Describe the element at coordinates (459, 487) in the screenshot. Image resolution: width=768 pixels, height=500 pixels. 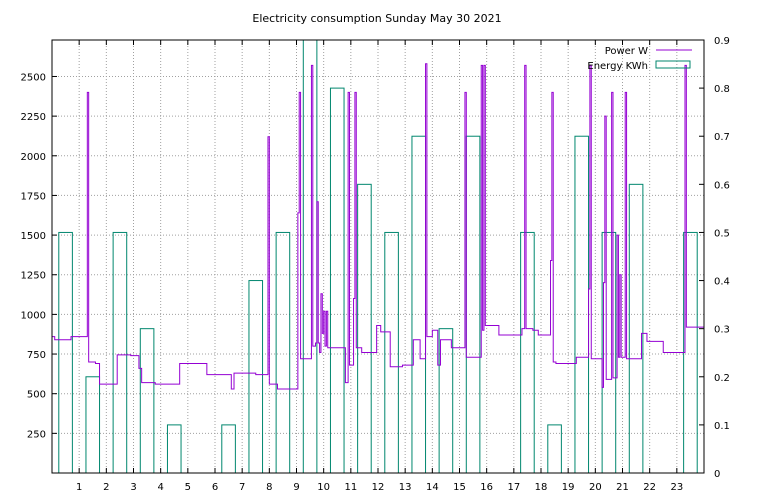
I see `x-tick-label: 15` at that location.